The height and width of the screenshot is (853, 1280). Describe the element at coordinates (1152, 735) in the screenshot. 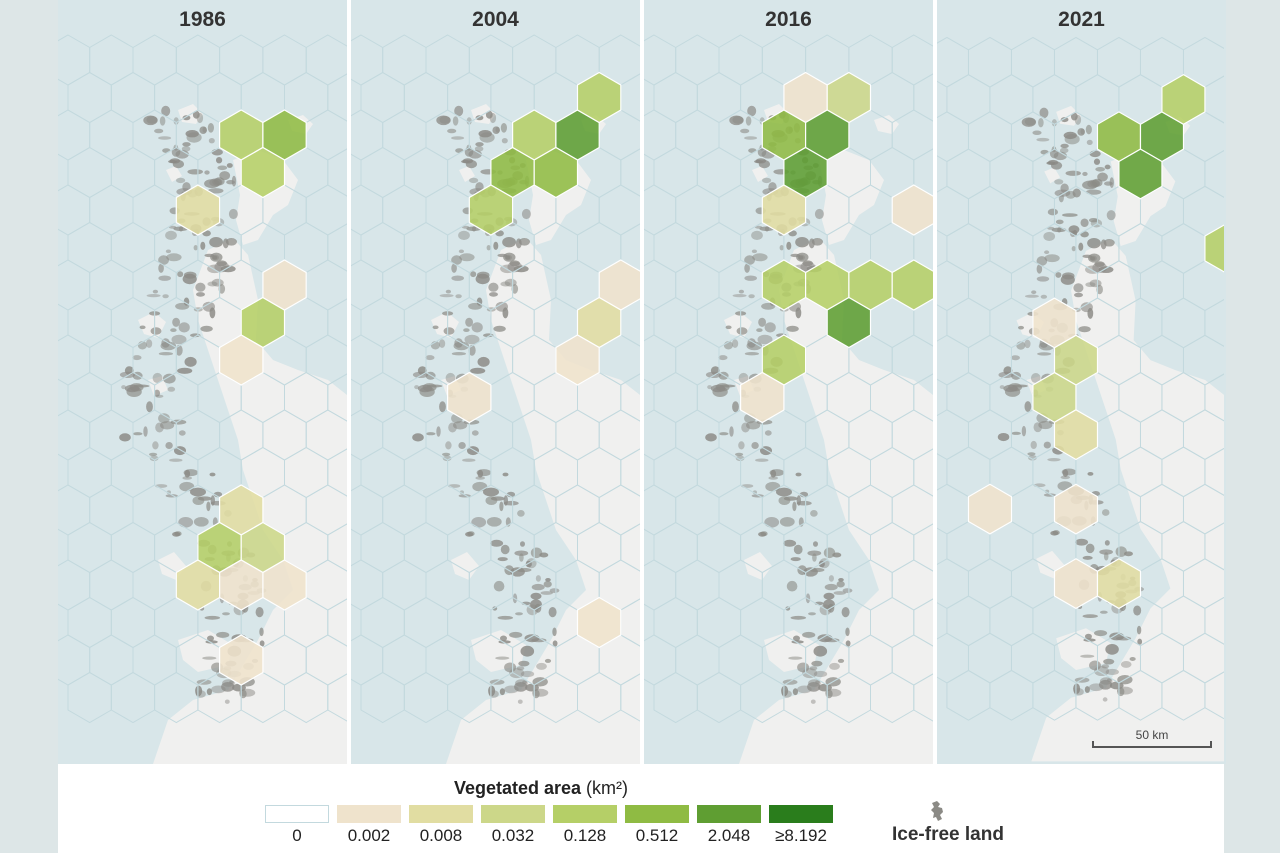

I see `scale-bar-label: 50 km` at that location.